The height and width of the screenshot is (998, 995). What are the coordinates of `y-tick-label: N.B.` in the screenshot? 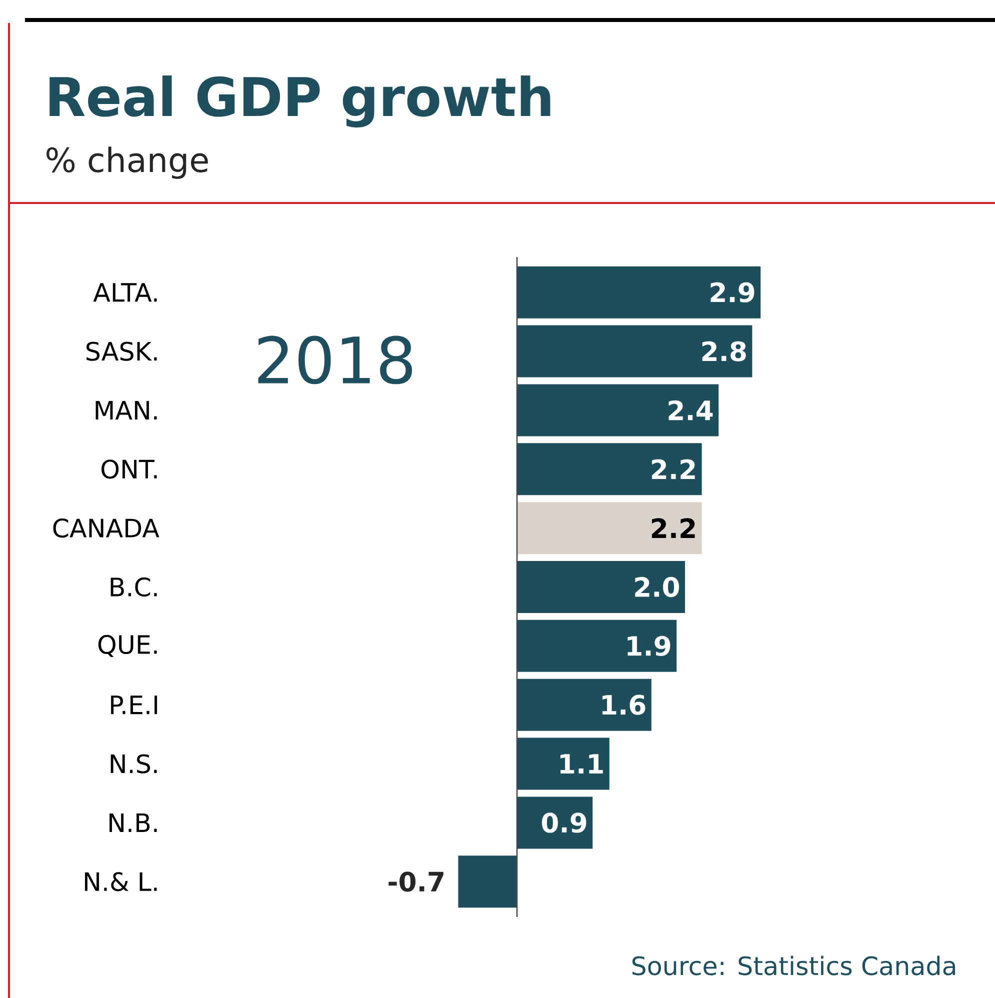 It's located at (133, 822).